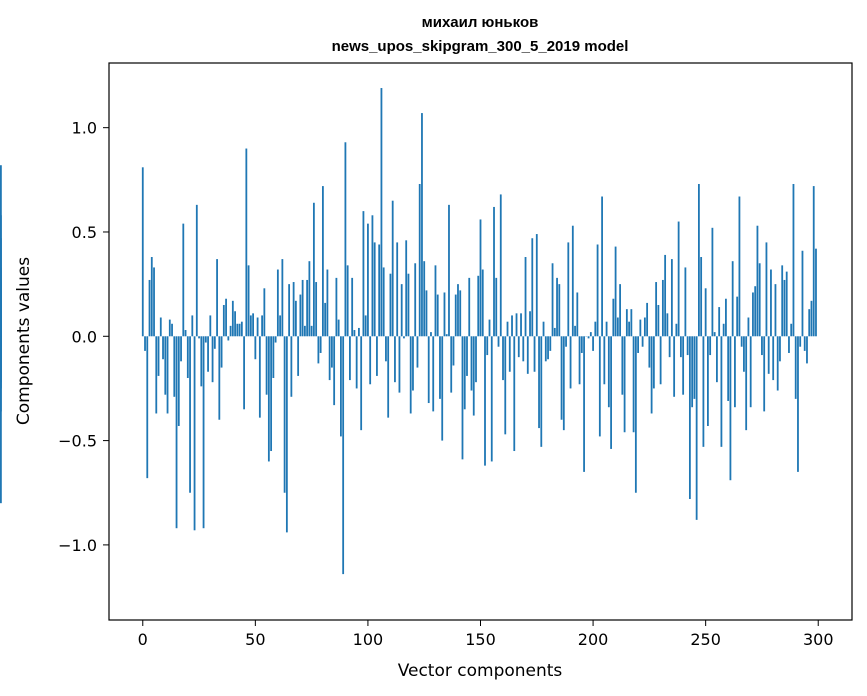 This screenshot has width=867, height=696. I want to click on chart-subtitle: news_upos_skipgram_300_5_2019 model, so click(480, 46).